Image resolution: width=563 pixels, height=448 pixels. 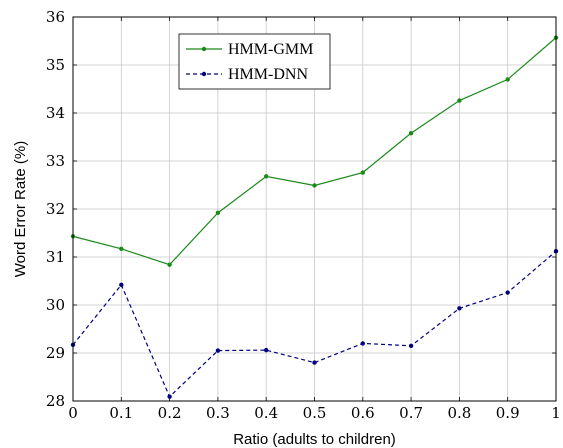 What do you see at coordinates (508, 413) in the screenshot?
I see `x-tick-label: 0.9` at bounding box center [508, 413].